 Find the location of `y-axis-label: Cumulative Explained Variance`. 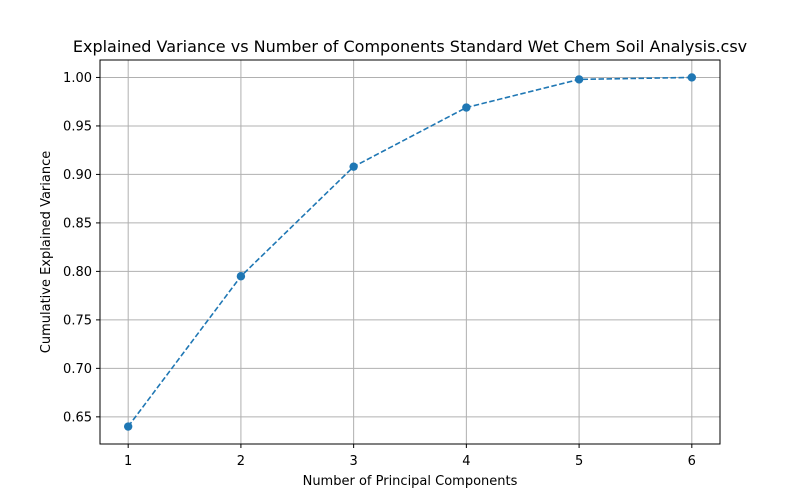

y-axis-label: Cumulative Explained Variance is located at coordinates (46, 252).